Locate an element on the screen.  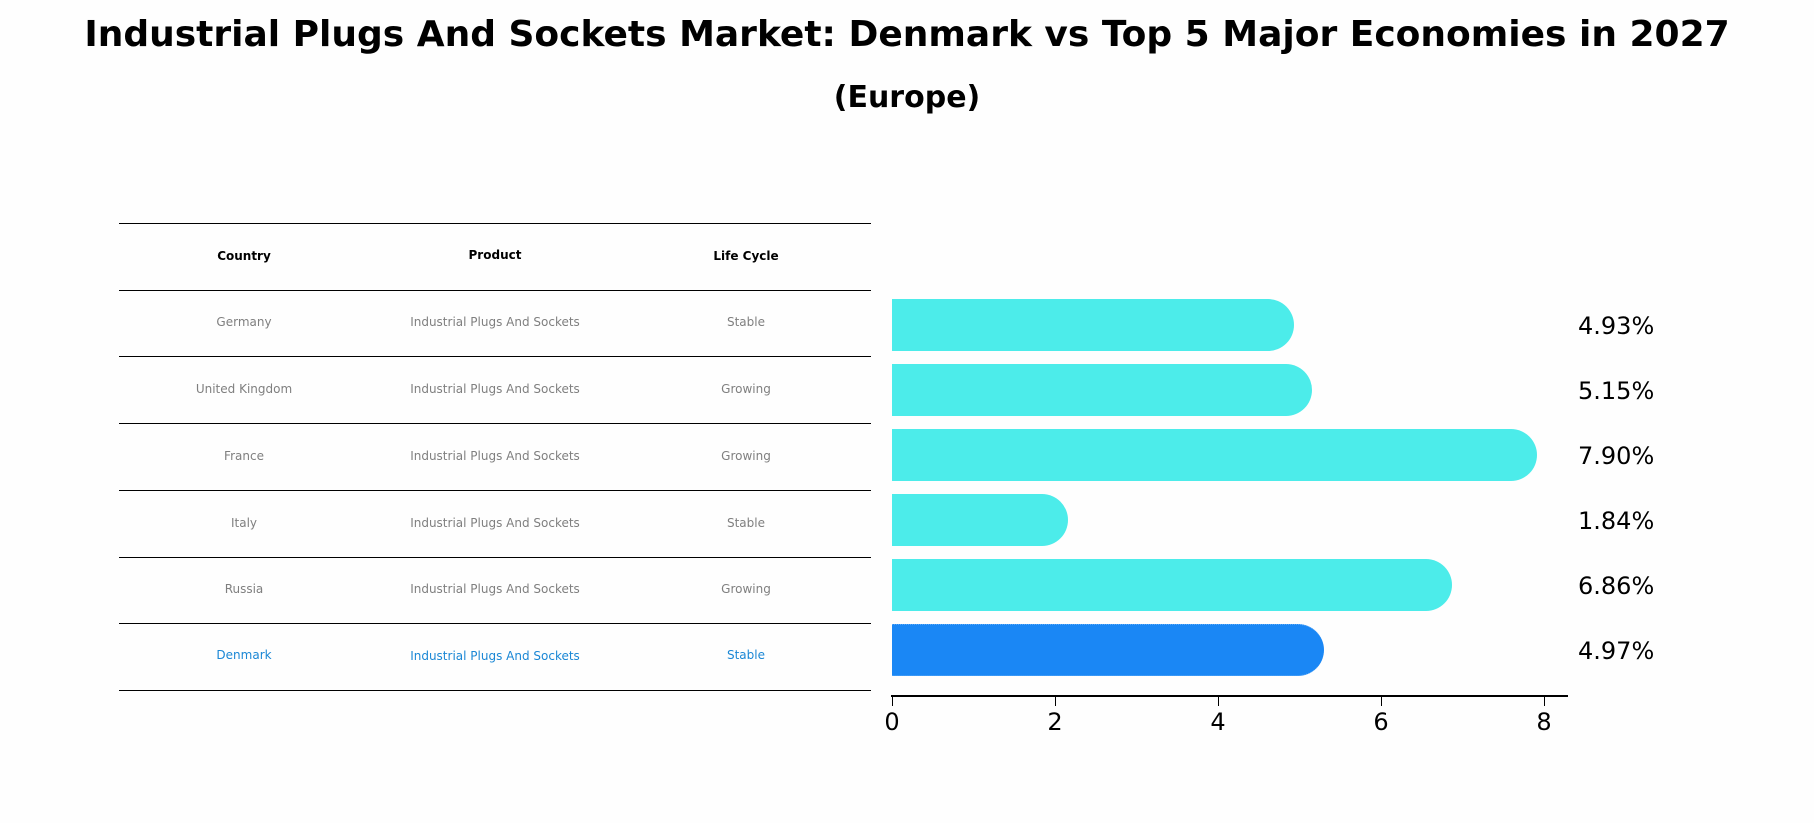
header-life-cycle: Life Cycle is located at coordinates (746, 256).